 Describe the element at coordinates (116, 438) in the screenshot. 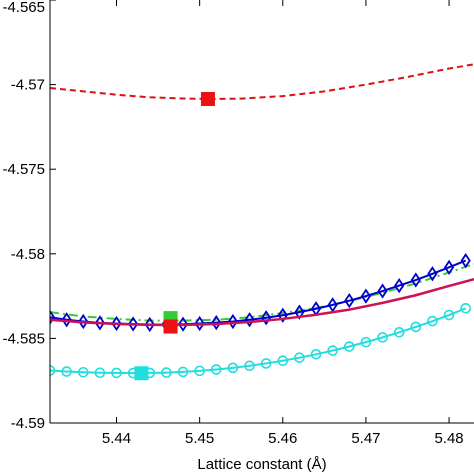

I see `x-tick-label: 5.44` at that location.